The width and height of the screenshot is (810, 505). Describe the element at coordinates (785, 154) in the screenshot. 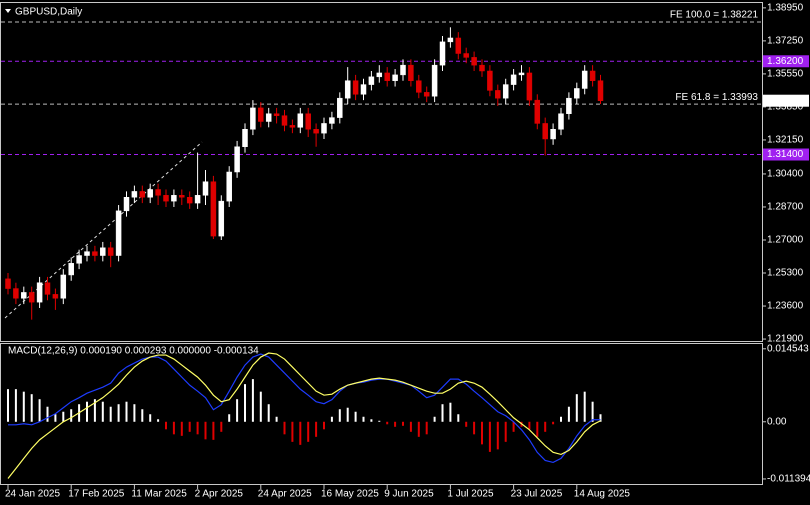

I see `price-line-label: 1.31400` at that location.